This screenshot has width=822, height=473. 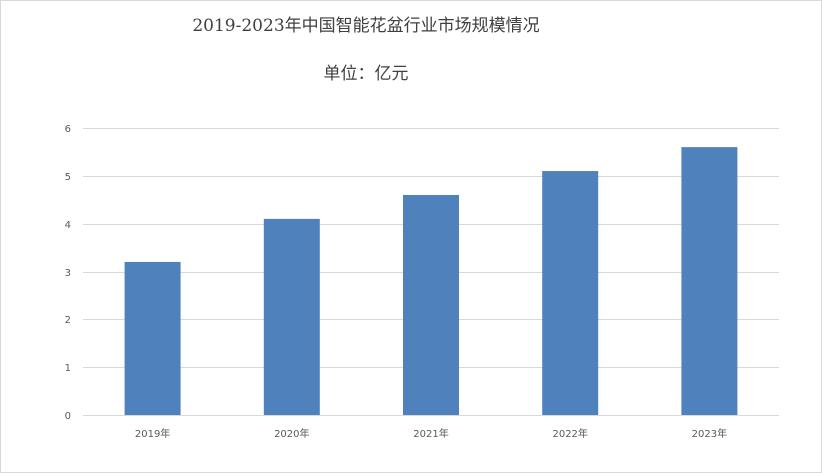 I want to click on chart-subtitle: 单位：亿元, so click(x=366, y=74).